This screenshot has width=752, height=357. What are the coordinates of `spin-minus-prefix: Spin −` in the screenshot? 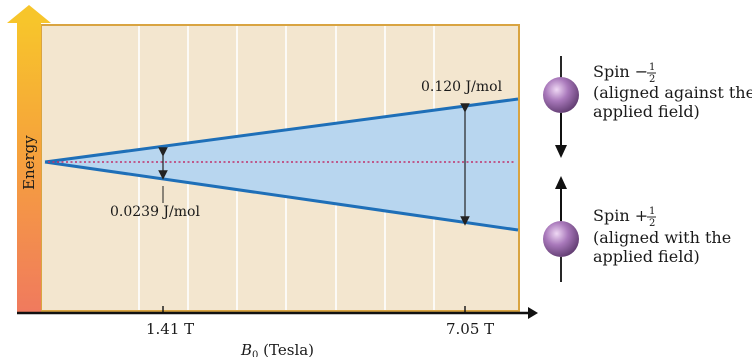 It's located at (620, 71).